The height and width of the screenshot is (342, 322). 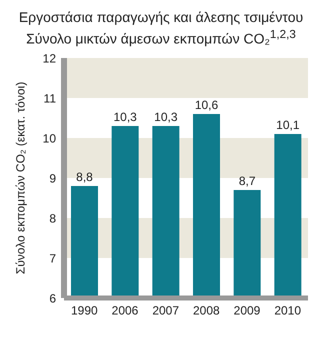 I want to click on x-tick-label: 2006, so click(x=125, y=310).